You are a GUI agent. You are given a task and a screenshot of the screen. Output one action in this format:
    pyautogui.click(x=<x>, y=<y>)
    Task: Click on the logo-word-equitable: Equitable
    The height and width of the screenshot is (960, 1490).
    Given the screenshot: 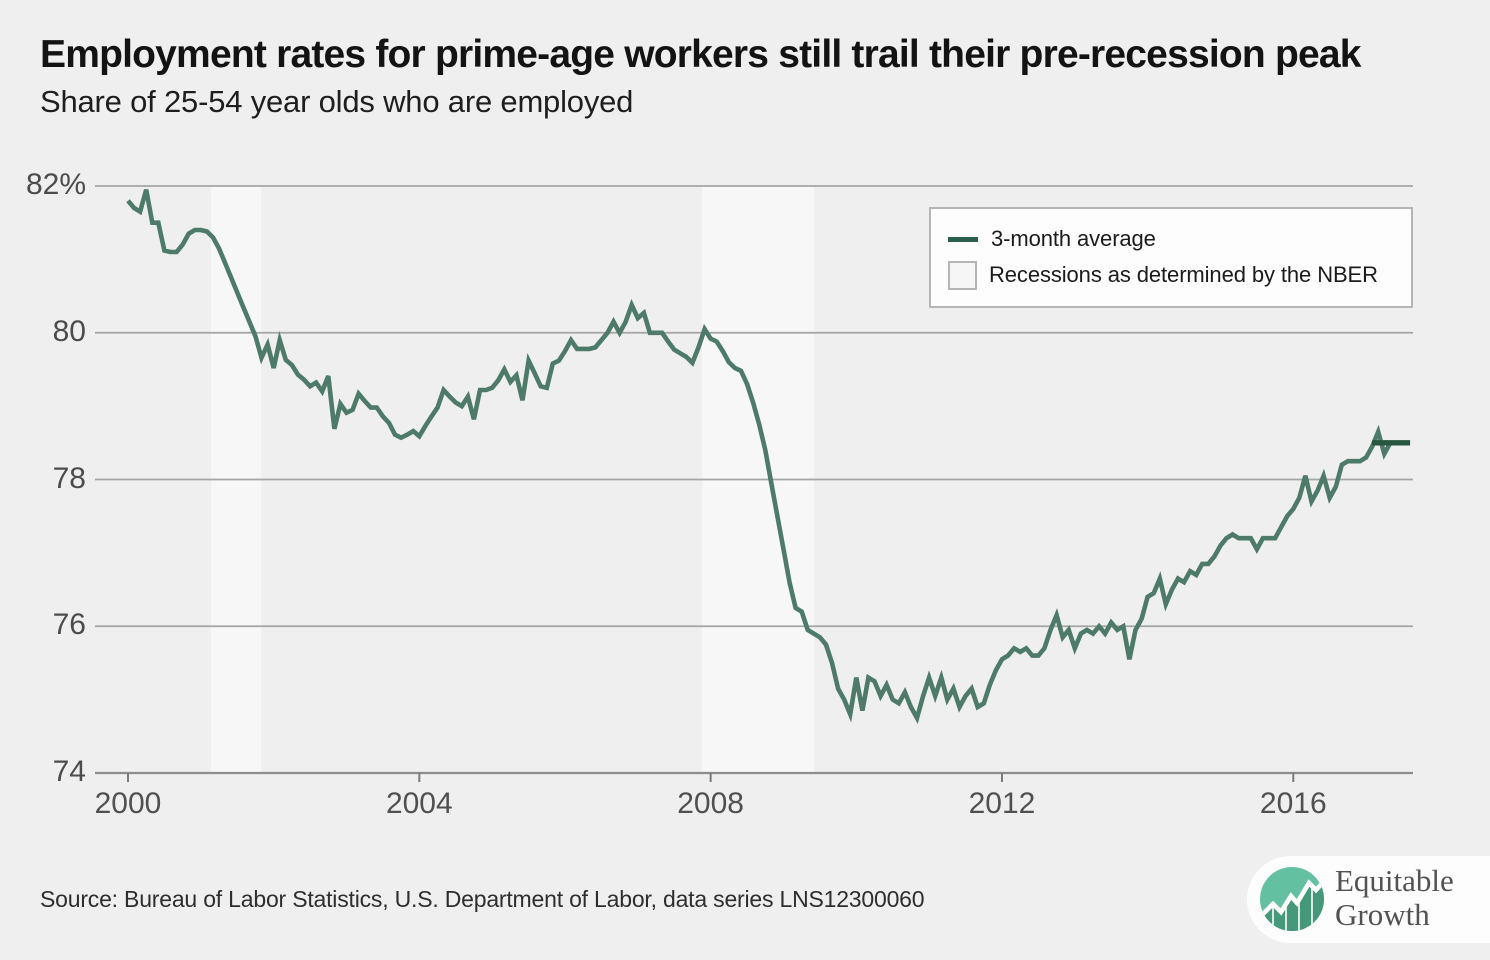 What is the action you would take?
    pyautogui.click(x=1394, y=880)
    